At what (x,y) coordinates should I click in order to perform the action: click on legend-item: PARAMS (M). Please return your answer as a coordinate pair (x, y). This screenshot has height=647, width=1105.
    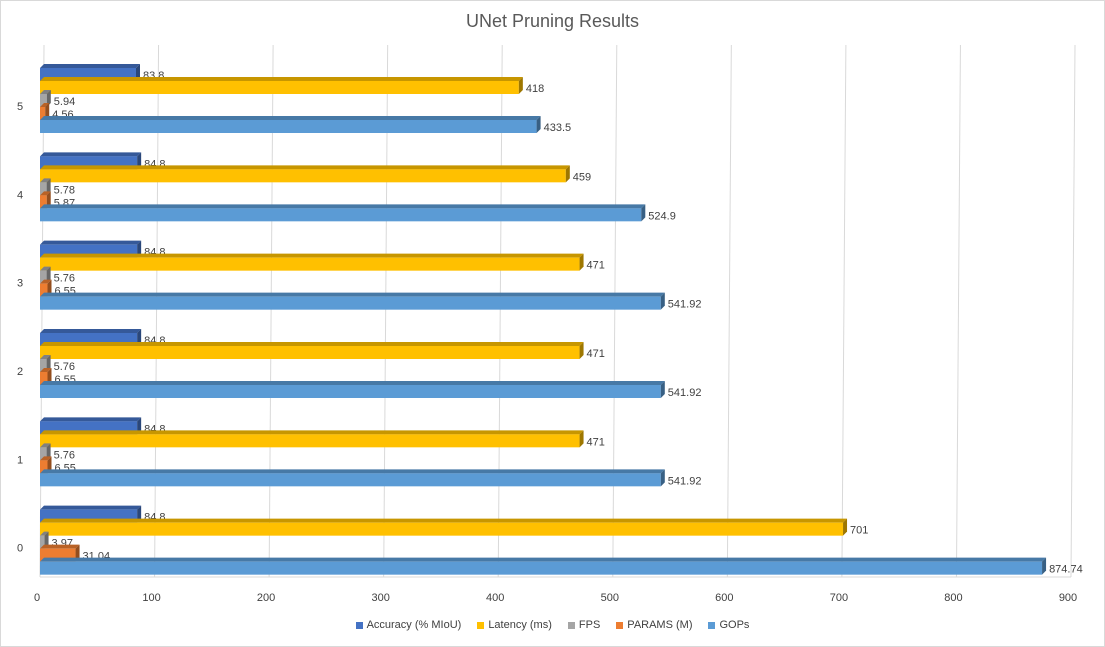
    Looking at the image, I should click on (654, 625).